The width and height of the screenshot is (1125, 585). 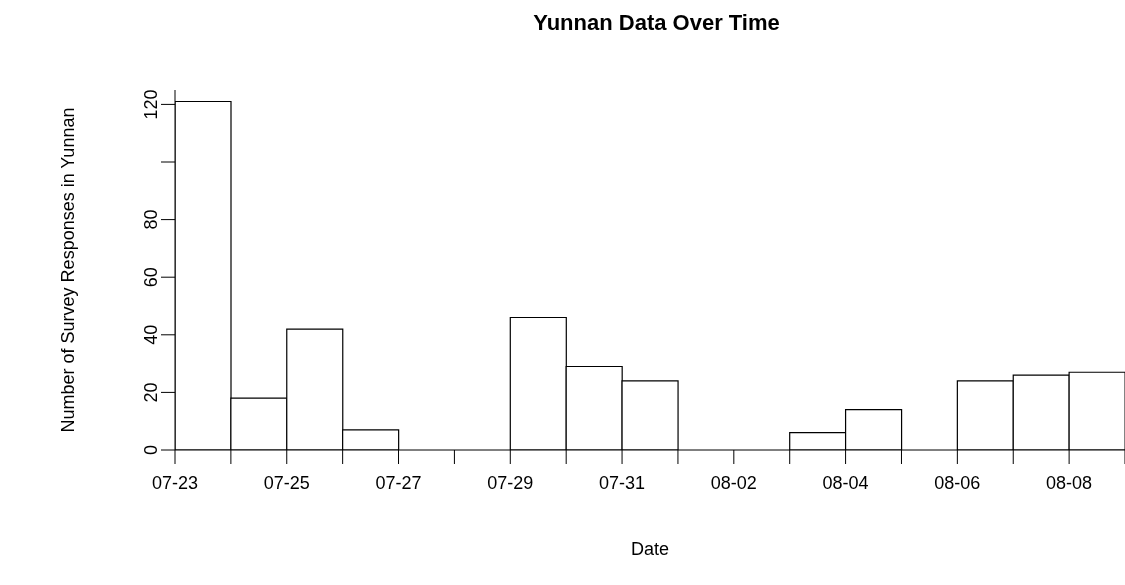 I want to click on x-axis-title: Date, so click(x=650, y=549).